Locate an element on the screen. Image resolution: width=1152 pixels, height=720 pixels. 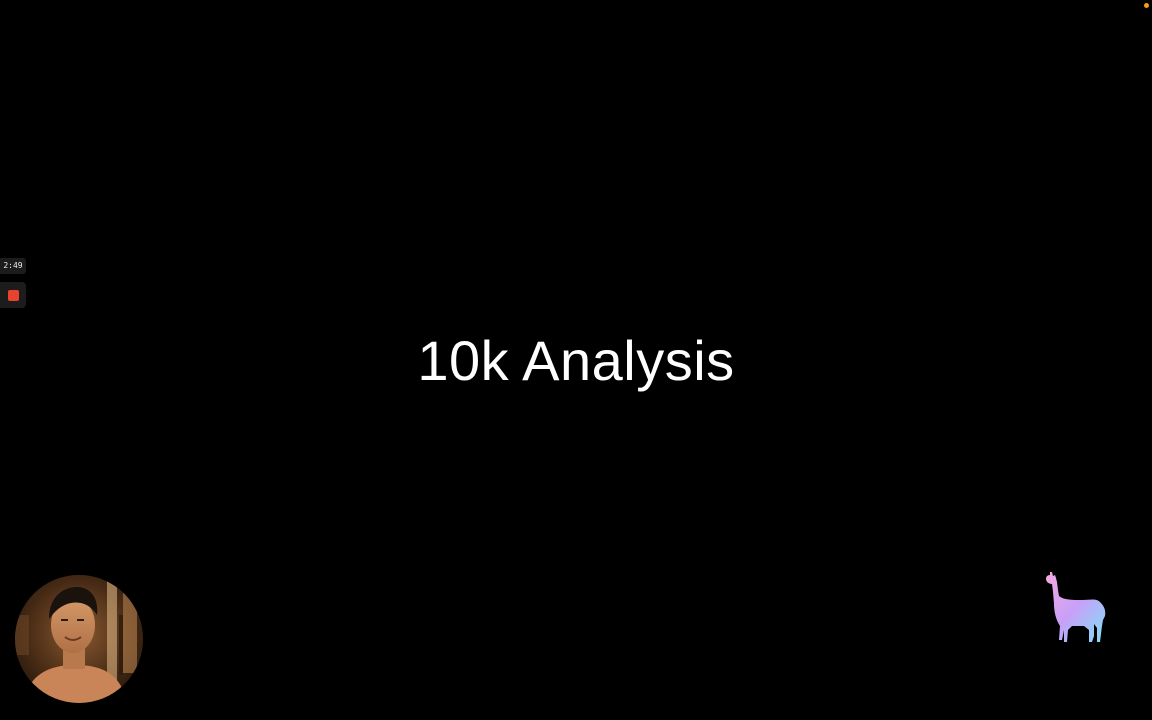
slide-title: 10k Analysis is located at coordinates (576, 360).